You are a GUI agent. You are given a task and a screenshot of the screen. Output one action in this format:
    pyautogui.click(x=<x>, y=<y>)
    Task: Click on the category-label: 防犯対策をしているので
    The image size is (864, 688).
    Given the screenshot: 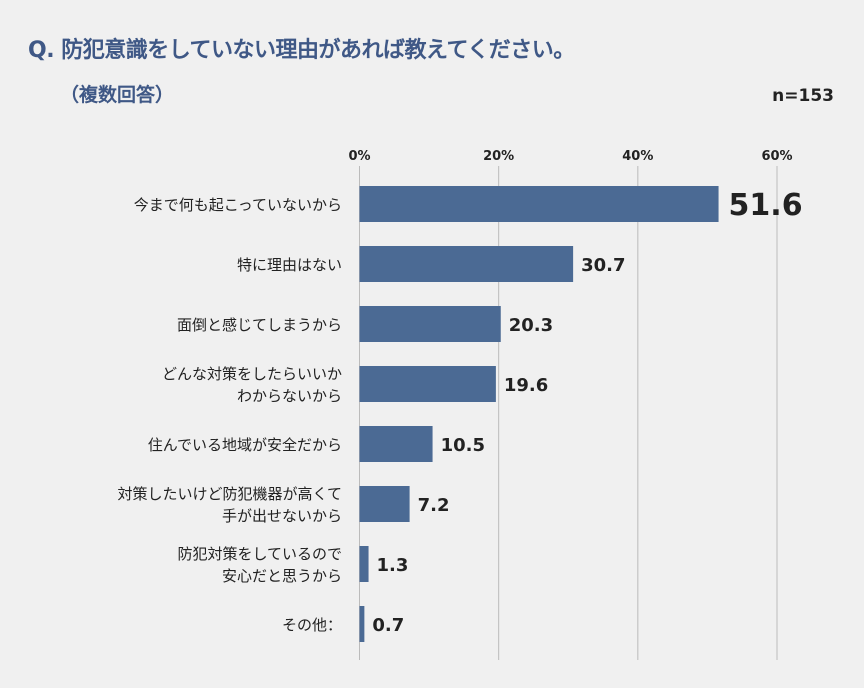 What is the action you would take?
    pyautogui.click(x=259, y=554)
    